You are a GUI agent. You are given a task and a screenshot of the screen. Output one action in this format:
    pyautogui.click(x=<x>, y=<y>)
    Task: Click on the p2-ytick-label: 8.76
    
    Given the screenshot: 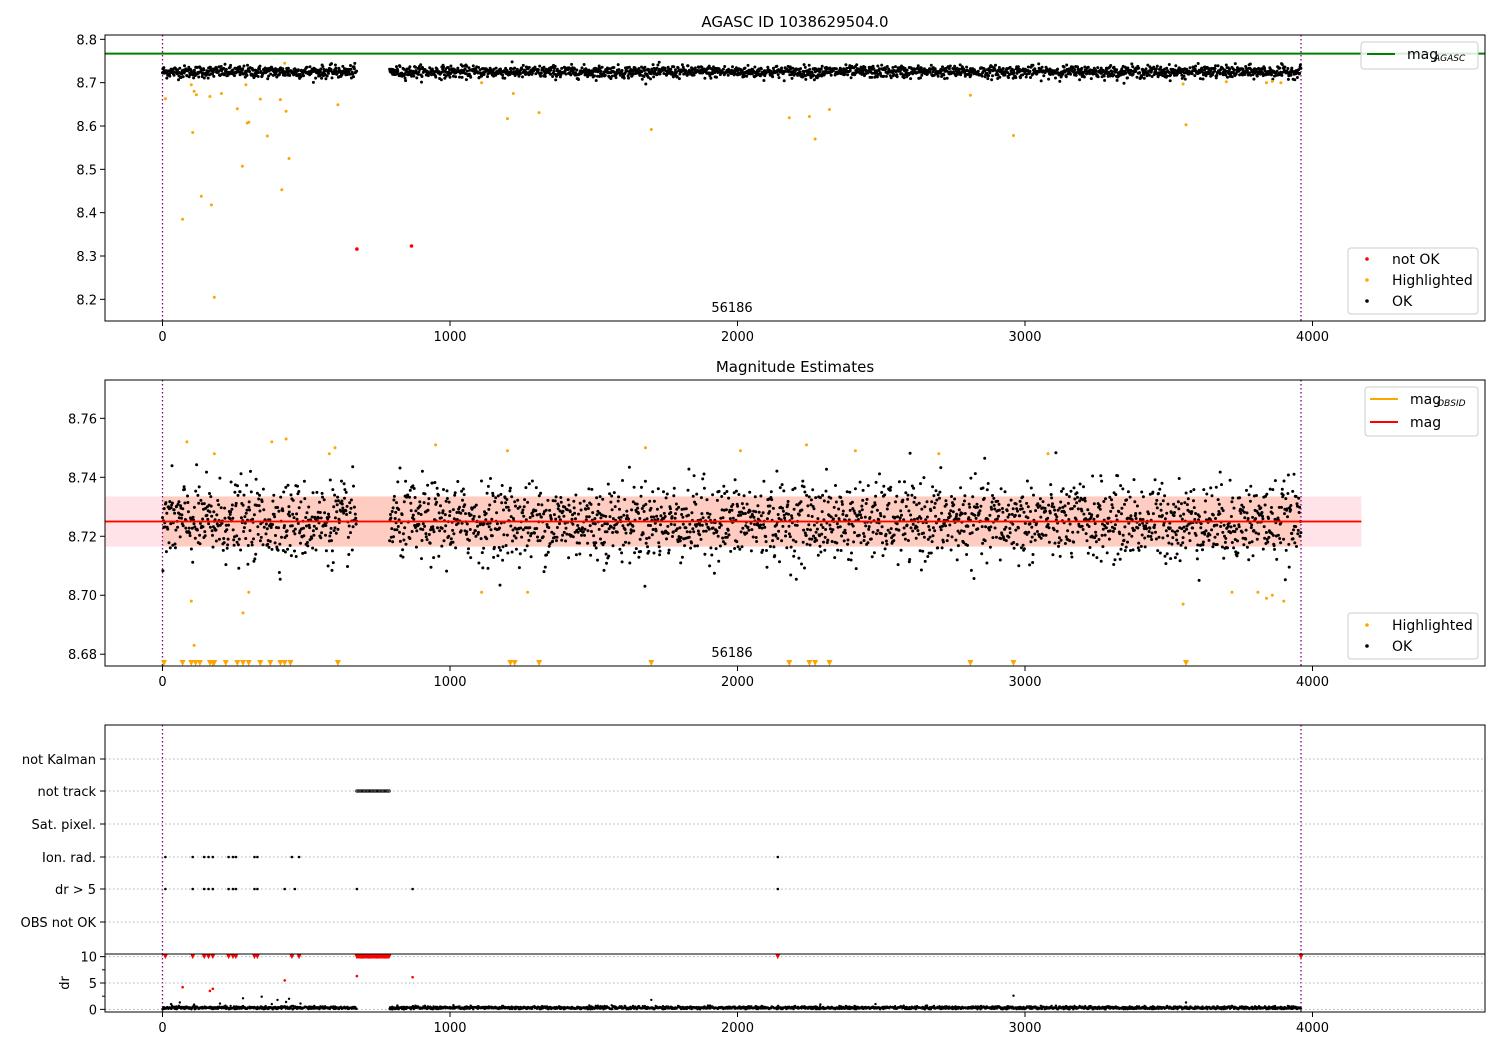 What is the action you would take?
    pyautogui.click(x=82, y=419)
    